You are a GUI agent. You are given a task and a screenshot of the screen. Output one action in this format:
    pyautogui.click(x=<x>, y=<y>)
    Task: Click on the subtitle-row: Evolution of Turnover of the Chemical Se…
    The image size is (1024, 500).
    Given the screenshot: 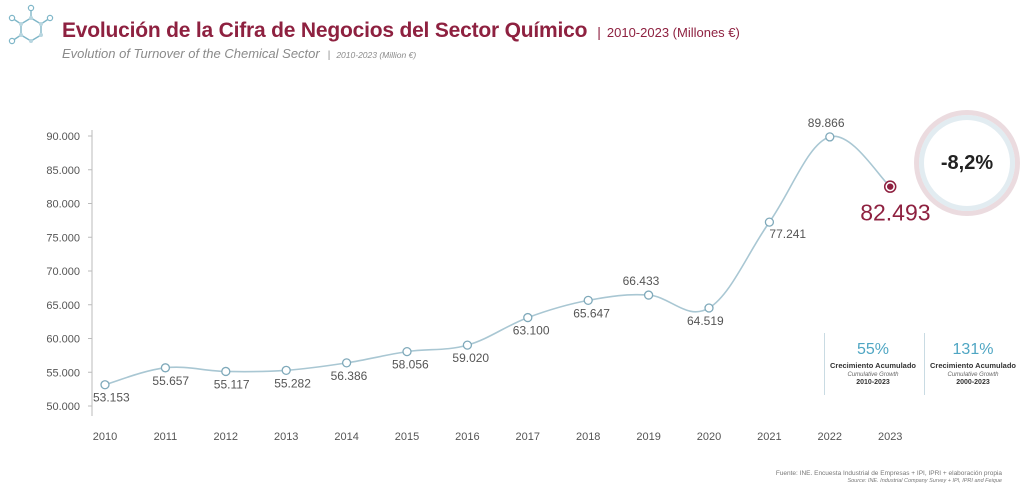 What is the action you would take?
    pyautogui.click(x=239, y=54)
    